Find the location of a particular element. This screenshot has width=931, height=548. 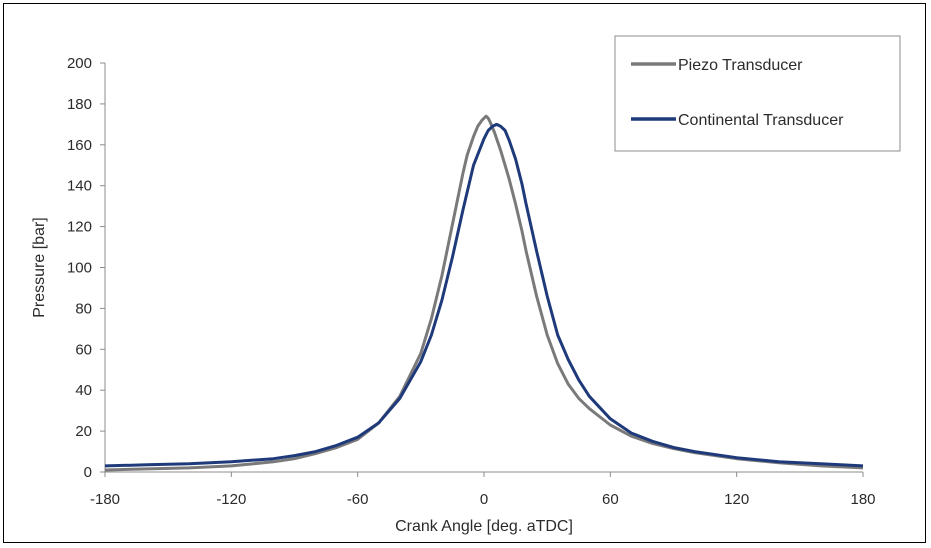

y-tick-label: 0 is located at coordinates (88, 472).